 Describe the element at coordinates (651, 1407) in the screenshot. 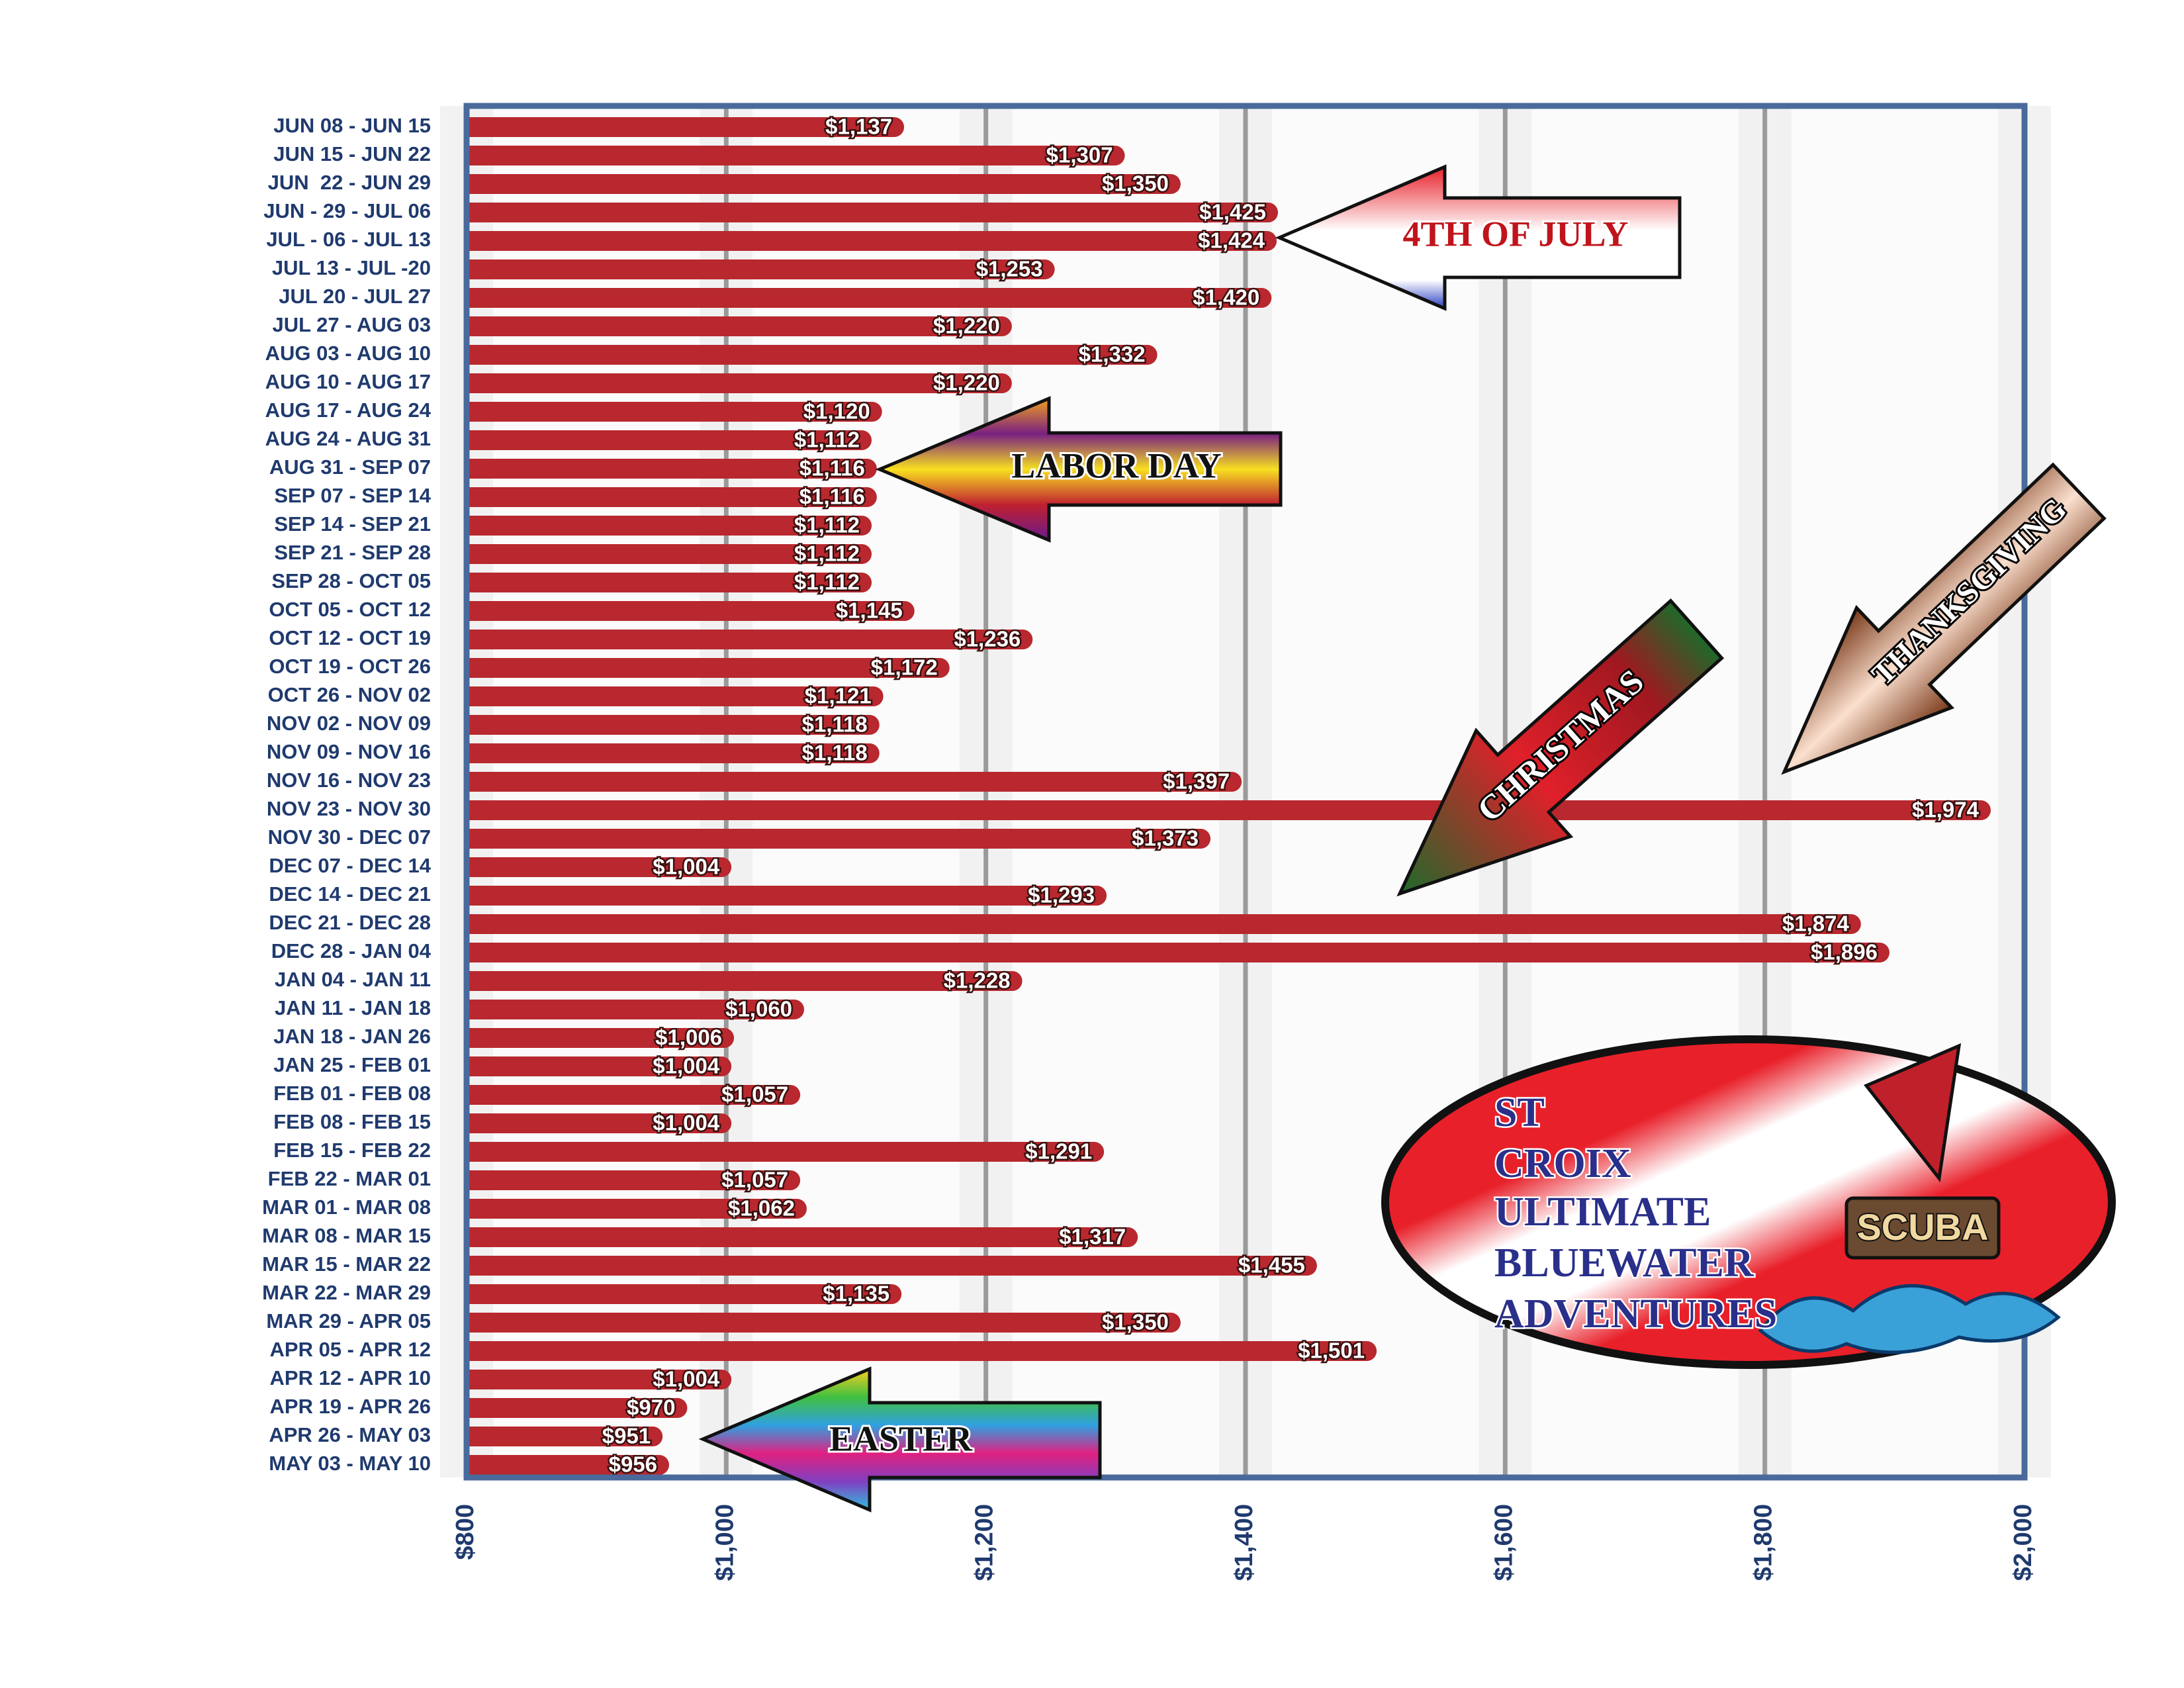

I see `value-label: $970` at that location.